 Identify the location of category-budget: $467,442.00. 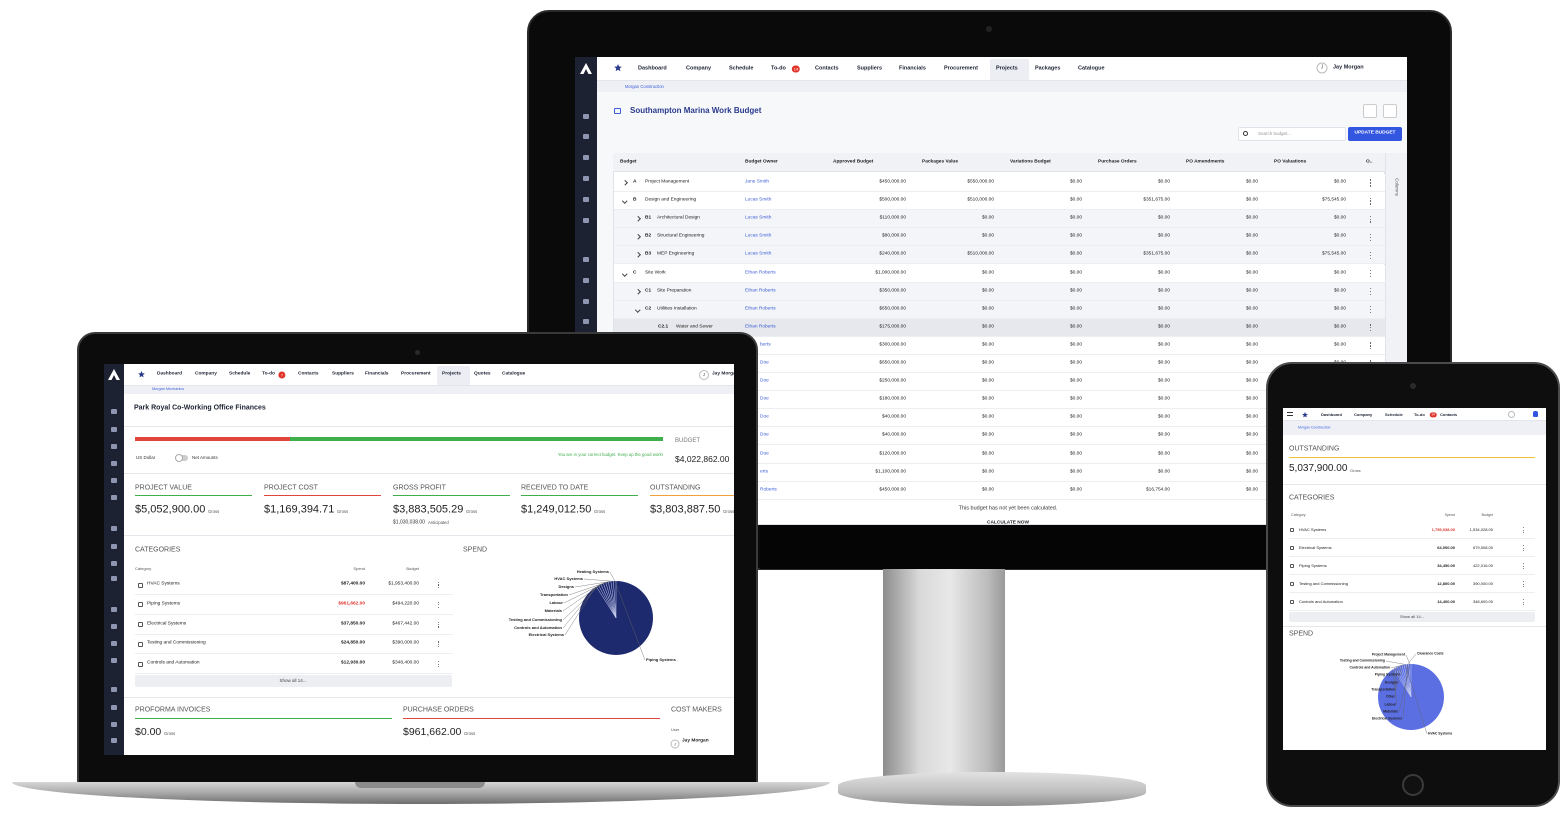
(405, 624).